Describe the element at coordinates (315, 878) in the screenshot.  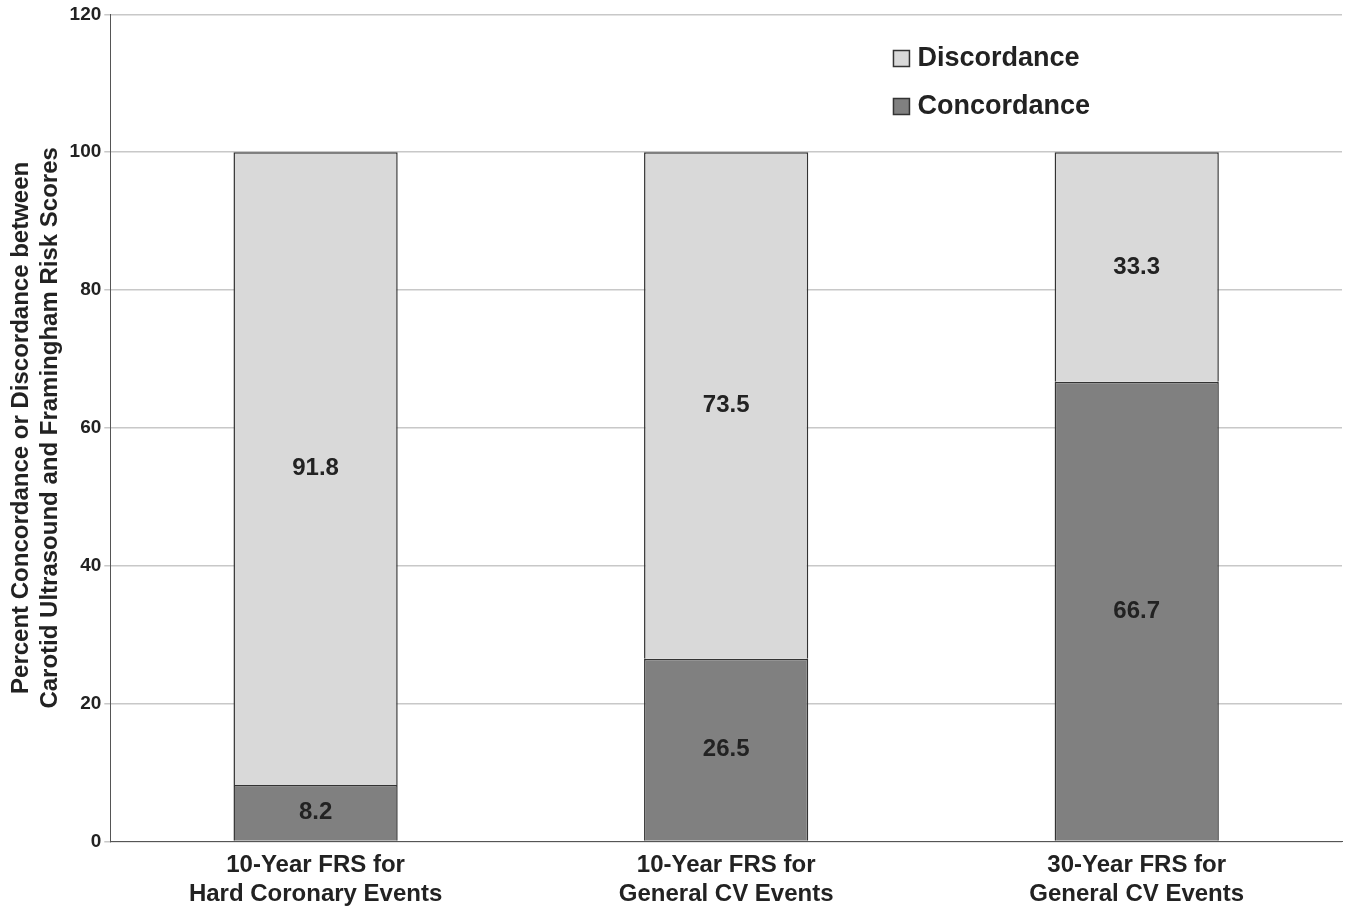
I see `x-tick-label: 10-Year FRS for Hard Coronary Events` at that location.